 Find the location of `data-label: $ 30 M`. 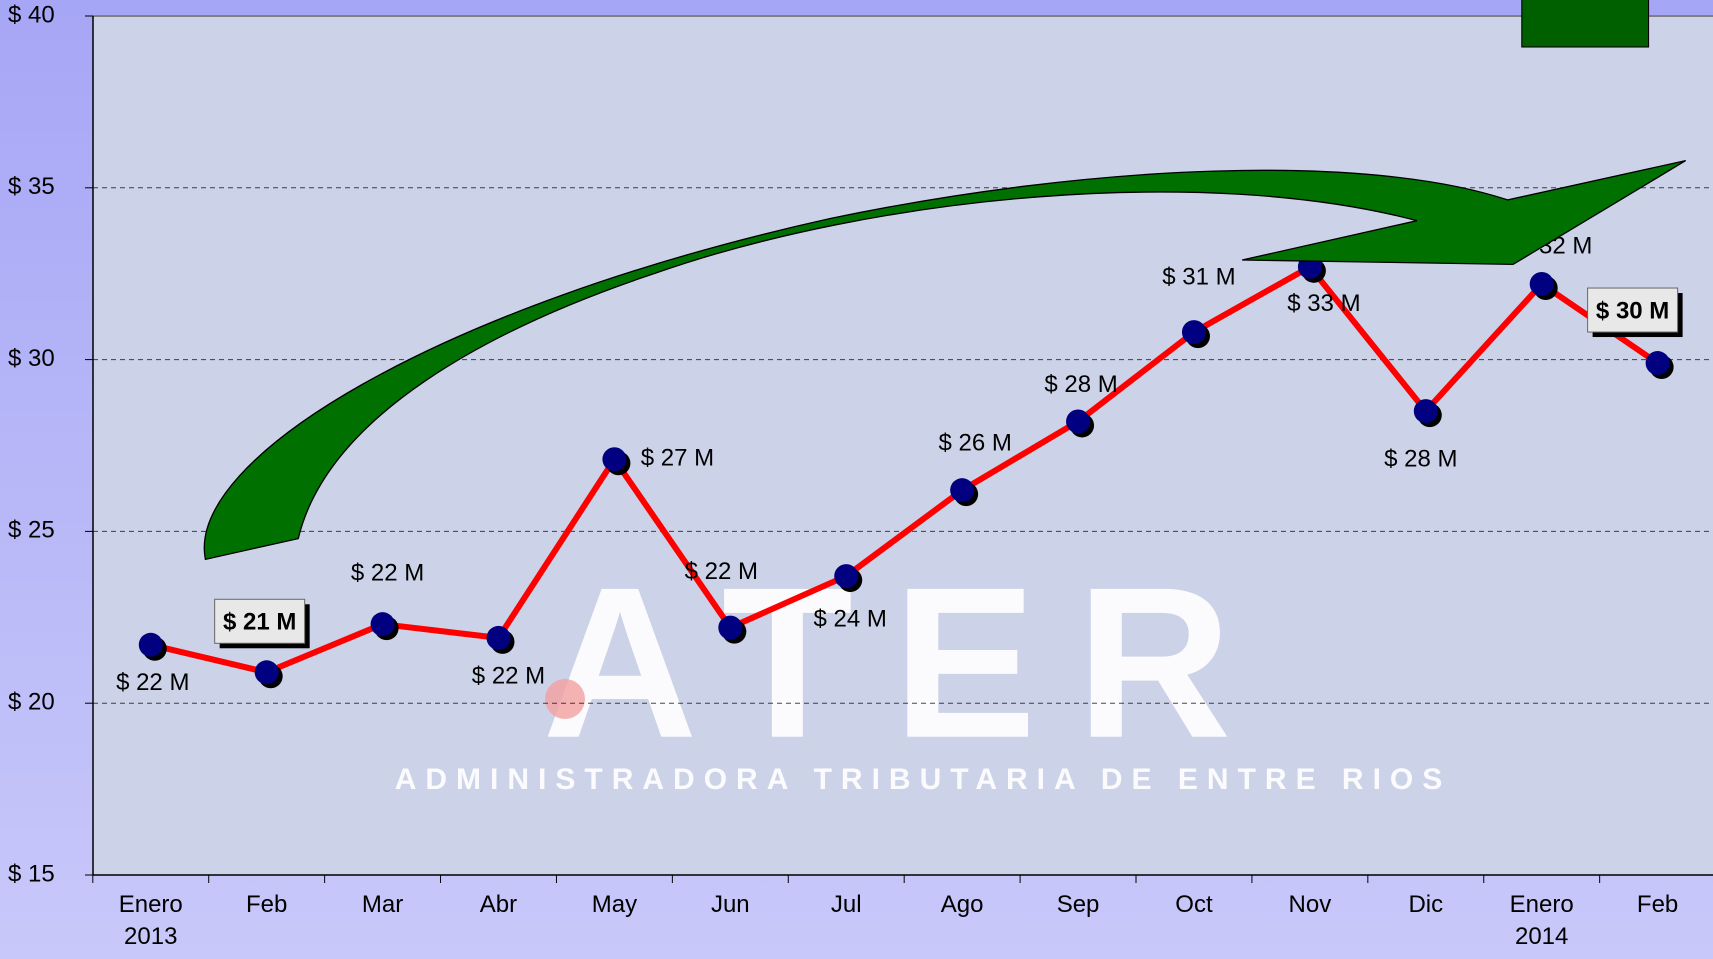

data-label: $ 30 M is located at coordinates (1632, 310).